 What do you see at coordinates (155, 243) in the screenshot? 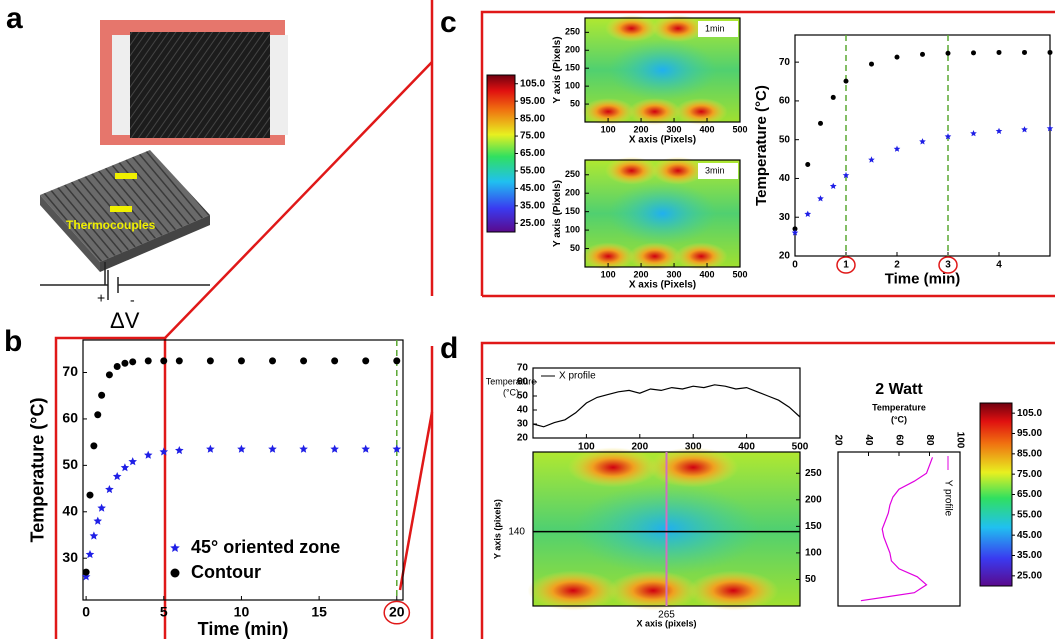
I see `sample-side` at bounding box center [155, 243].